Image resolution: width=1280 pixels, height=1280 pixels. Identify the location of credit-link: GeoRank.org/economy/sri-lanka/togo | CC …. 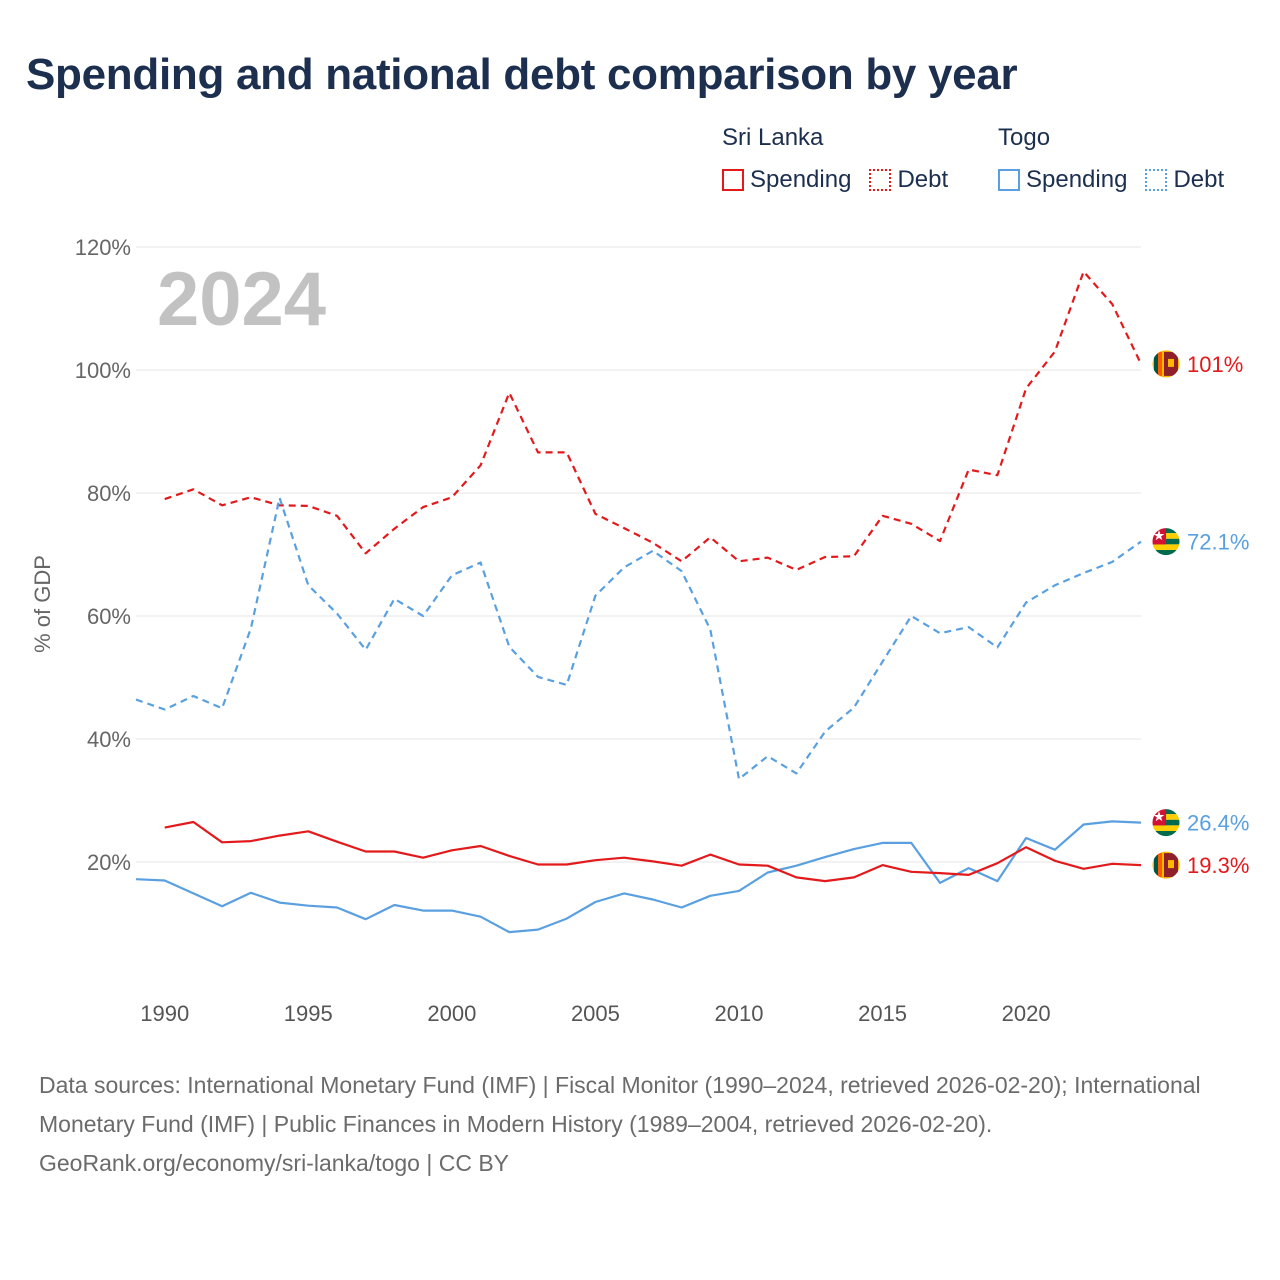
(274, 1163).